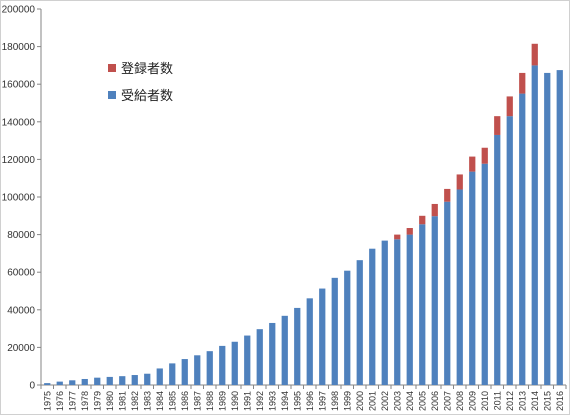 This screenshot has height=416, width=570. I want to click on x-tick-label: 1996, so click(310, 401).